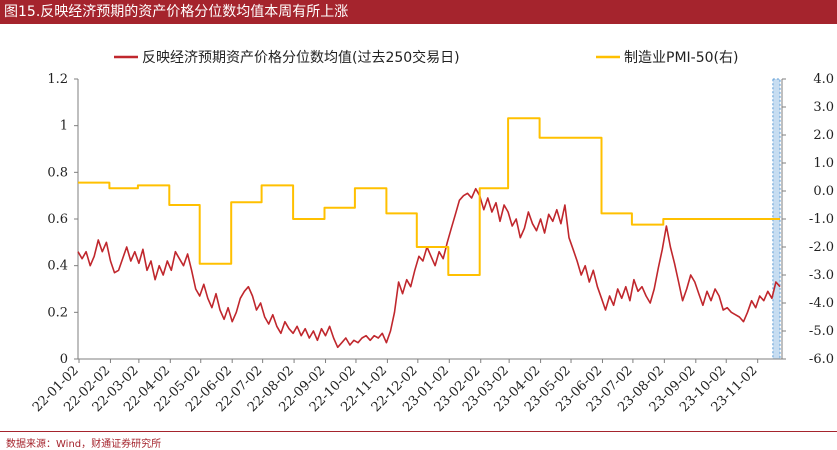 The height and width of the screenshot is (450, 837). I want to click on y-left-tick-label: 1.2, so click(57, 79).